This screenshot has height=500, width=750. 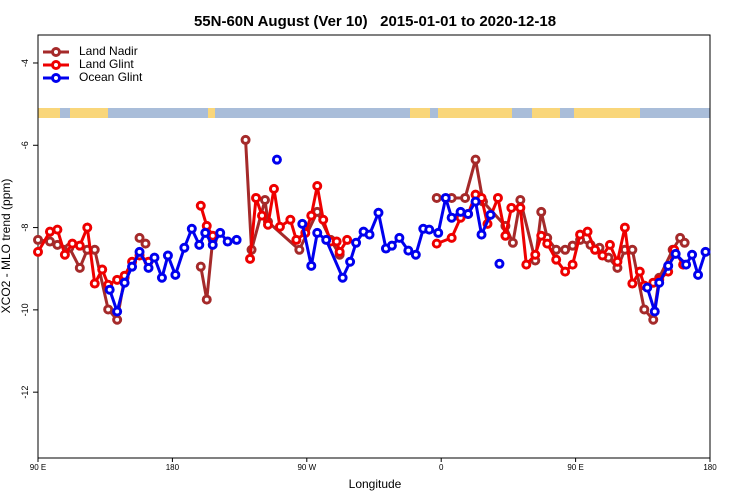 What do you see at coordinates (25, 309) in the screenshot?
I see `y-tick-label: -10` at bounding box center [25, 309].